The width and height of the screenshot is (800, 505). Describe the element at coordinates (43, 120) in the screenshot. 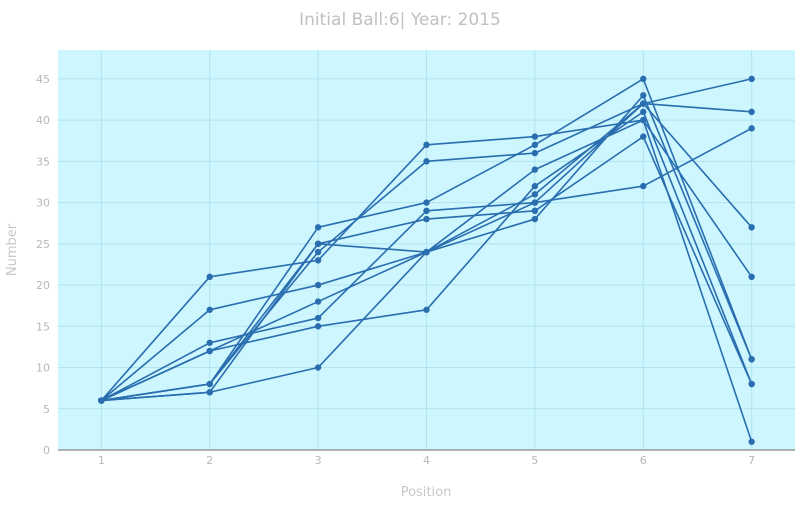

I see `y-tick-label: 40` at that location.